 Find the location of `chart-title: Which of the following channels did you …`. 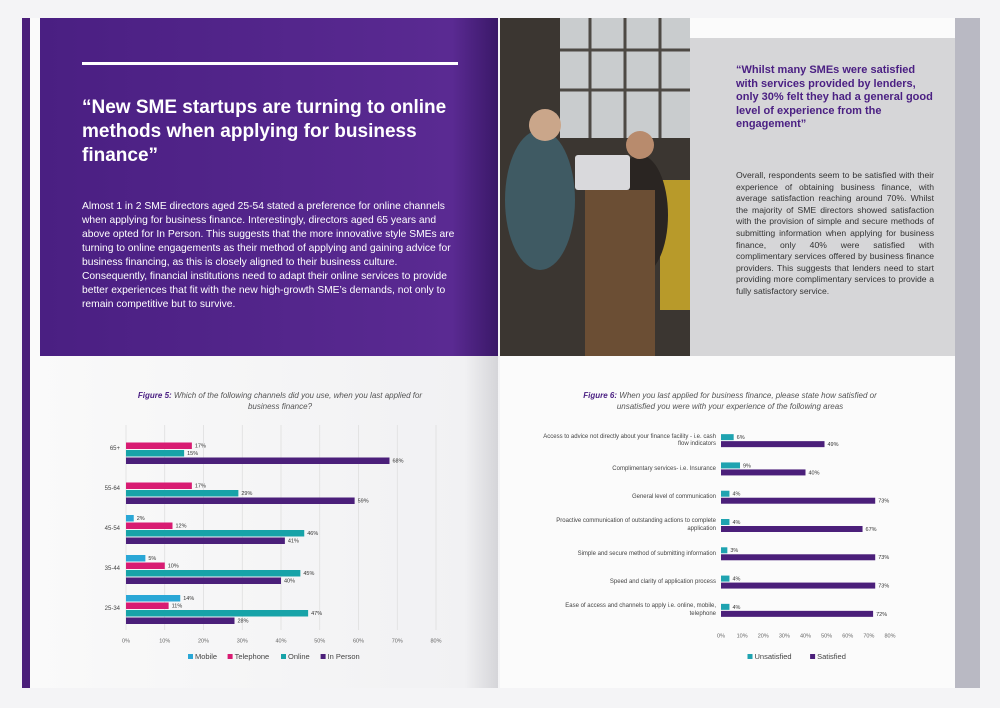

chart-title: Which of the following channels did you … is located at coordinates (298, 401).